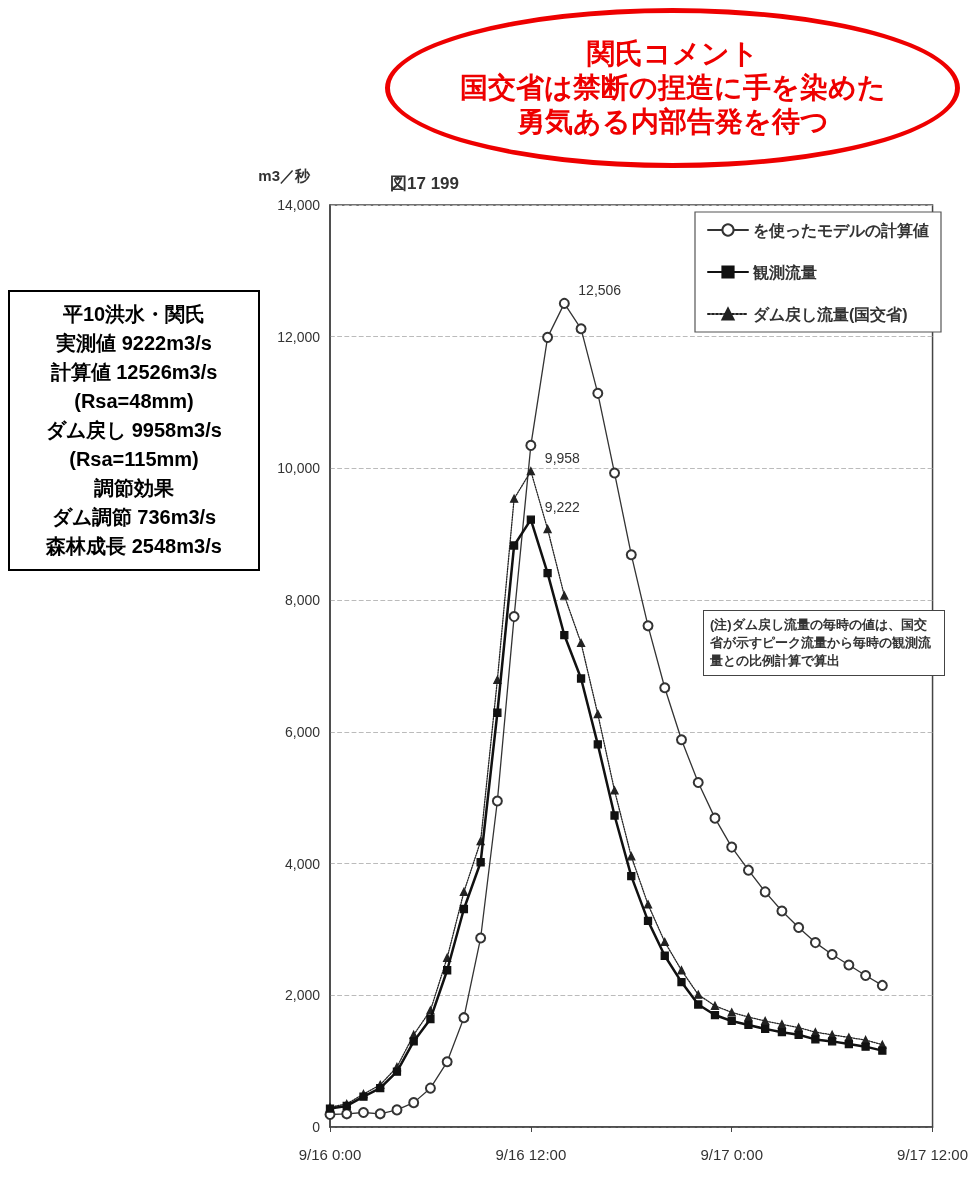 The height and width of the screenshot is (1189, 971). Describe the element at coordinates (562, 458) in the screenshot. I see `annotation: 9,958` at that location.